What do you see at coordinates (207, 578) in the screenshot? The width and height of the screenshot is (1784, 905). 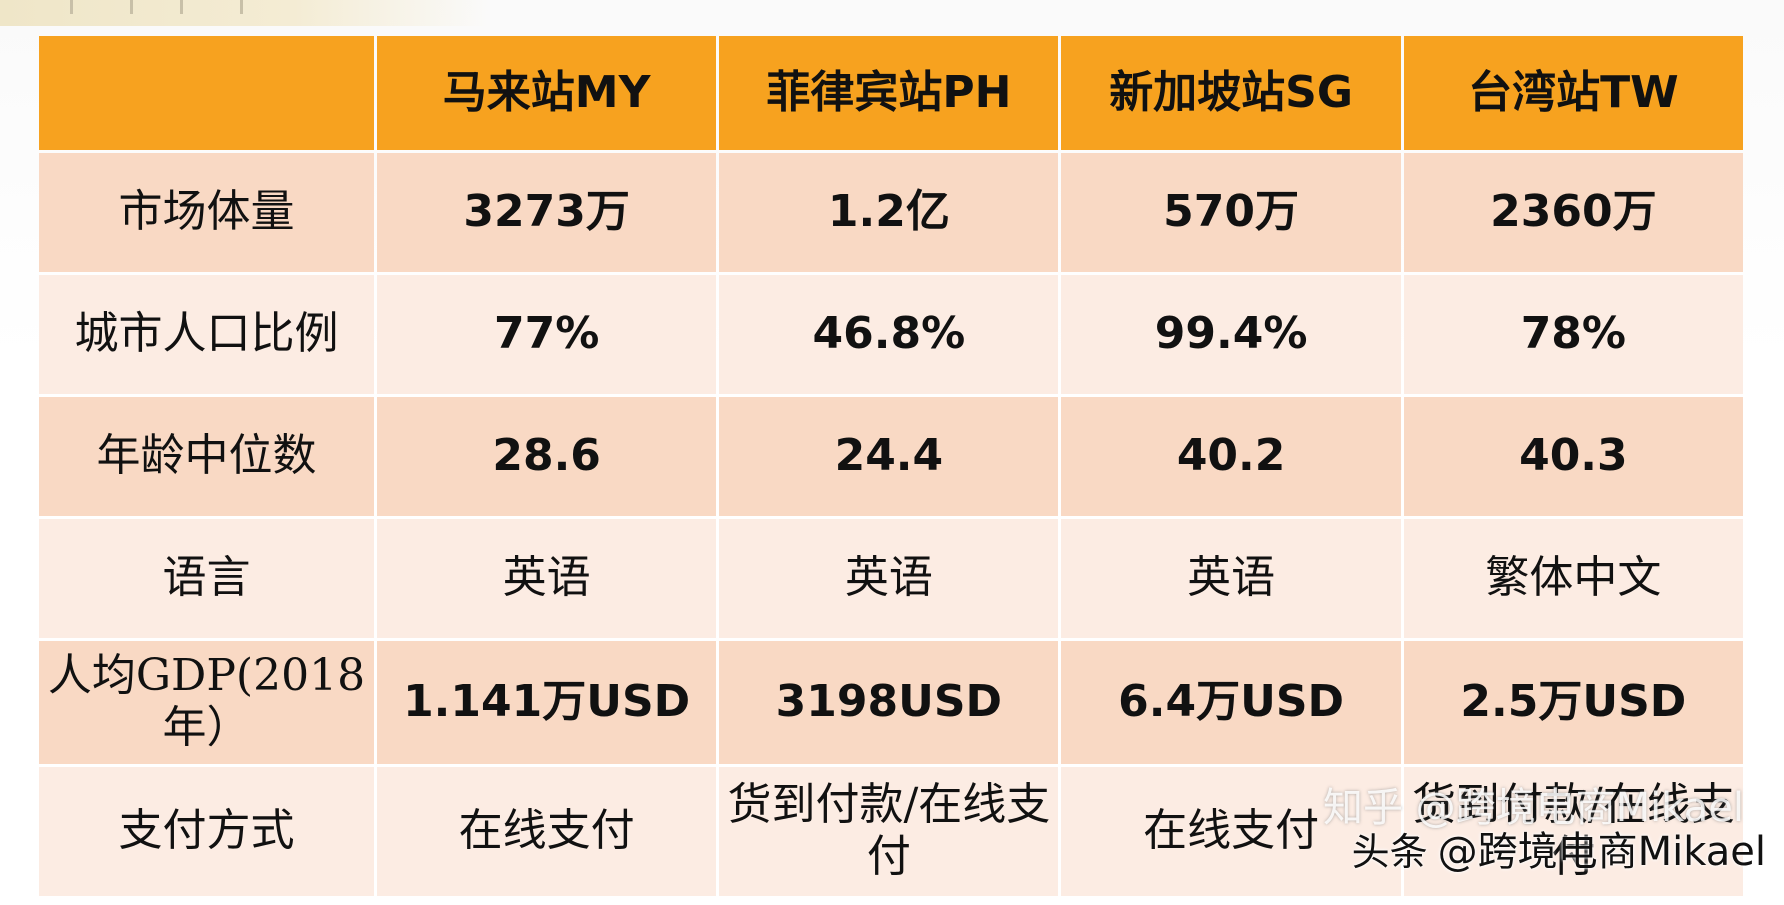 I see `row-label-language: 语言` at bounding box center [207, 578].